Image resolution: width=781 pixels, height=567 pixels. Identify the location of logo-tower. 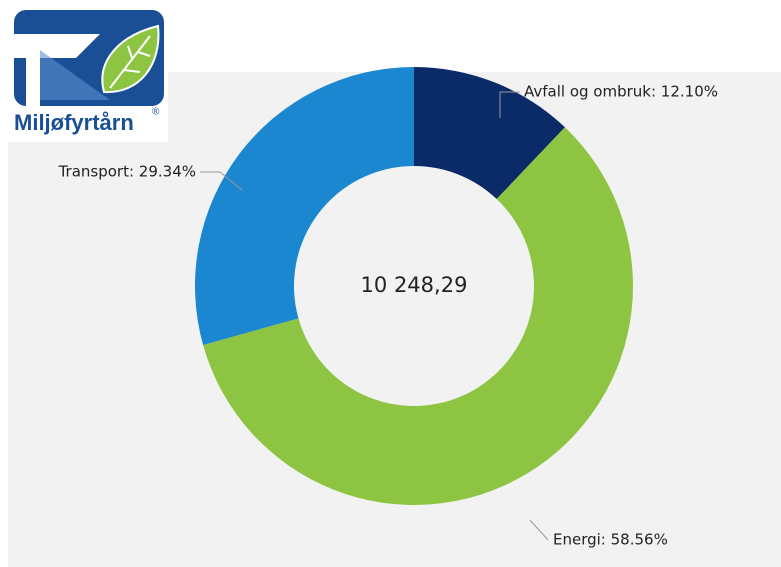
(33, 82).